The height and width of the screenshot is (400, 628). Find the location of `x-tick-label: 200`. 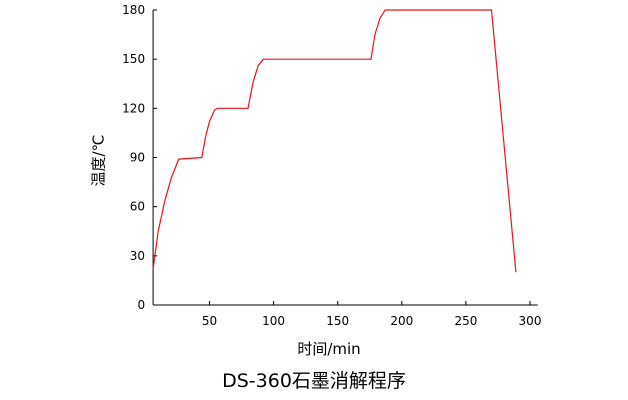

x-tick-label: 200 is located at coordinates (401, 321).